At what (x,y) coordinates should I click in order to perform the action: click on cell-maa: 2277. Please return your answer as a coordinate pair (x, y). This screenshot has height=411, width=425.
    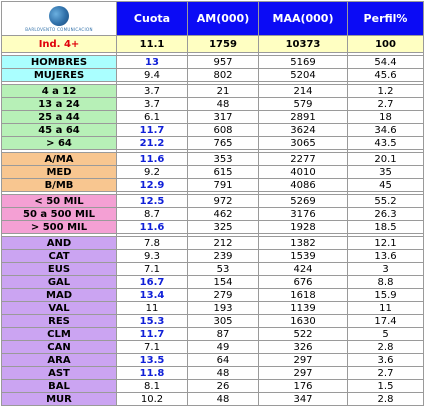
    Looking at the image, I should click on (303, 159).